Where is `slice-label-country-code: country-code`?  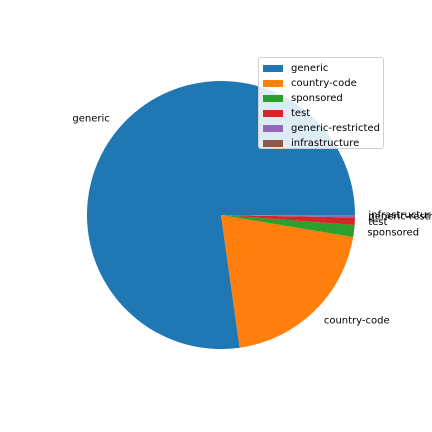 slice-label-country-code: country-code is located at coordinates (357, 321).